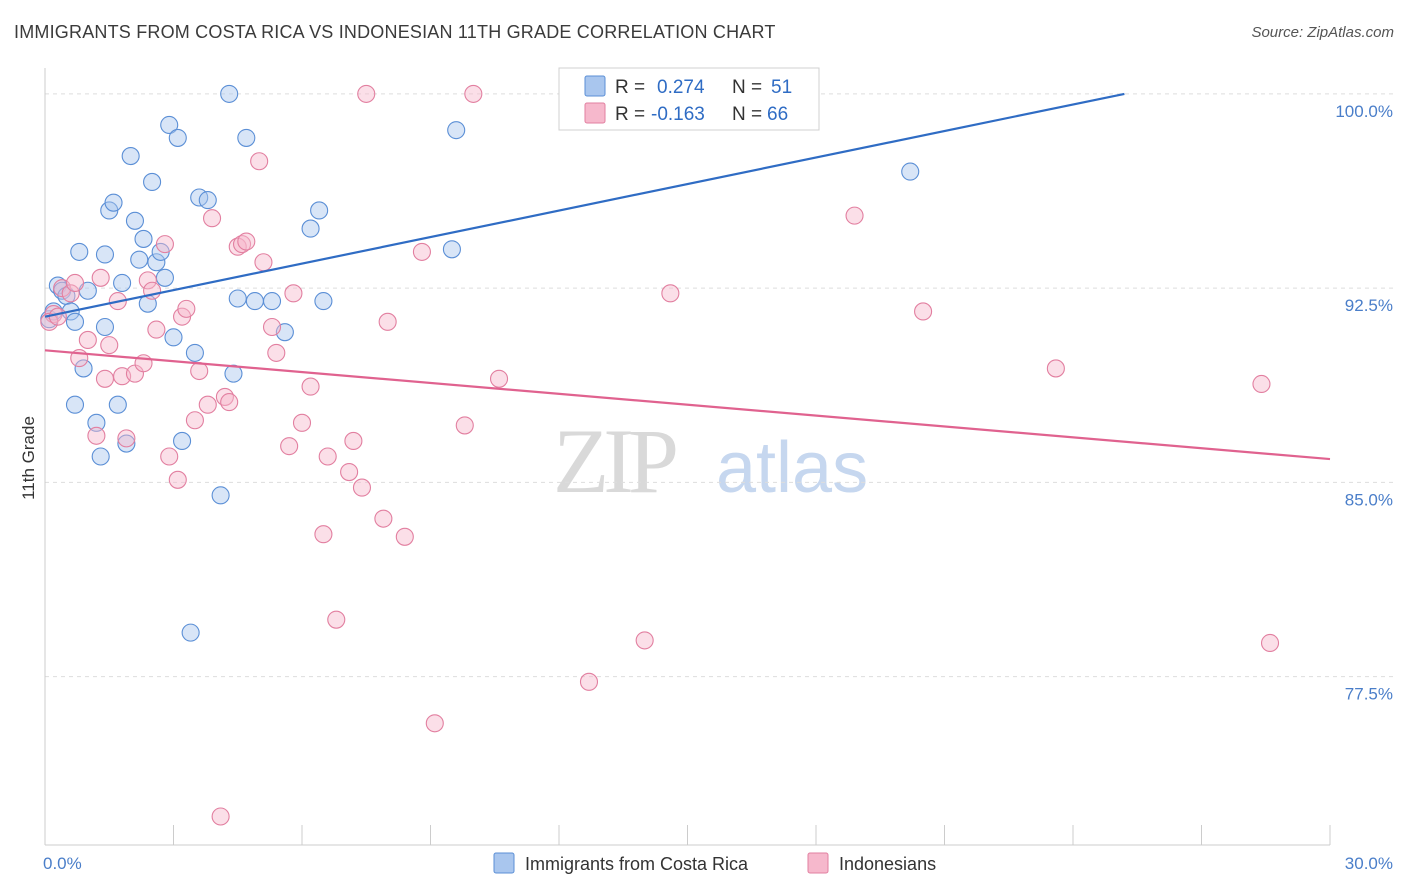 This screenshot has height=892, width=1406. I want to click on y-axis-title: 11th Grade, so click(28, 458).